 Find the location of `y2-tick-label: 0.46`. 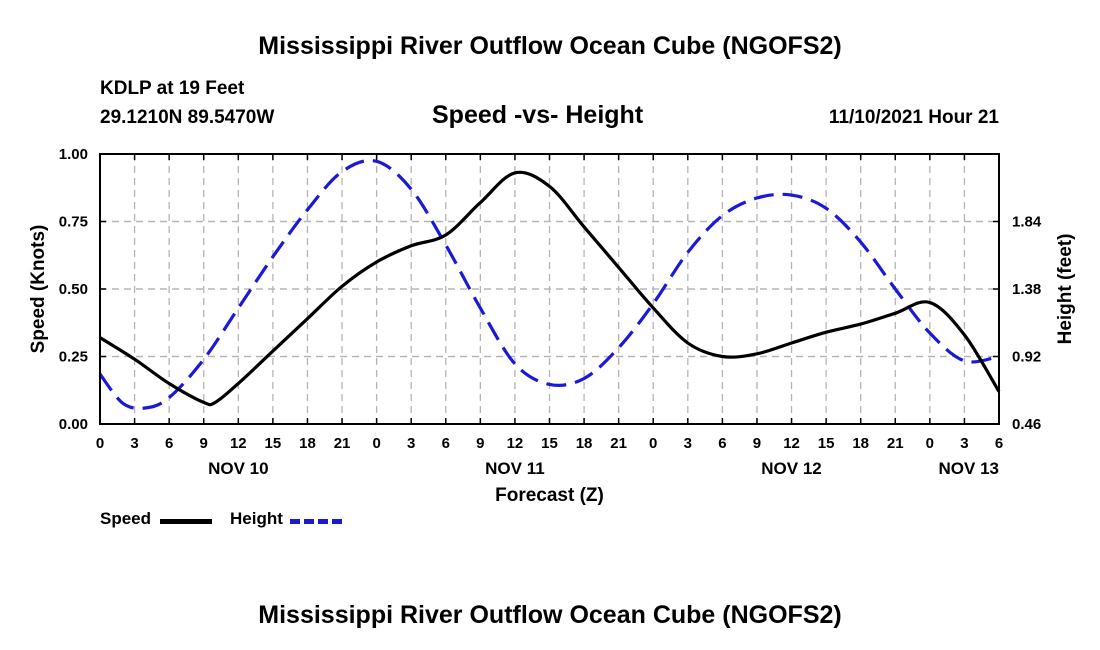

y2-tick-label: 0.46 is located at coordinates (1026, 424).